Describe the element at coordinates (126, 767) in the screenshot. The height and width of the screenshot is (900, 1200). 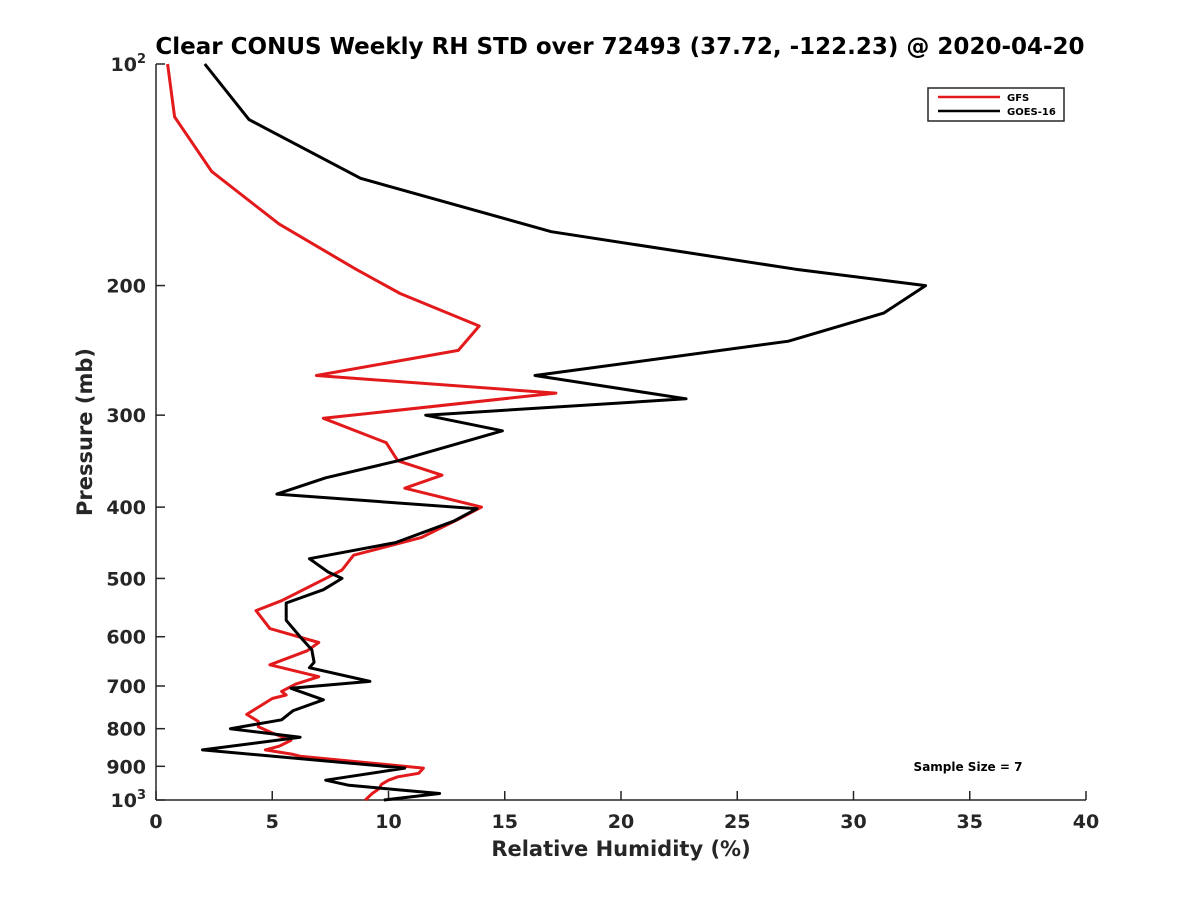
I see `y-tick-label: 900` at that location.